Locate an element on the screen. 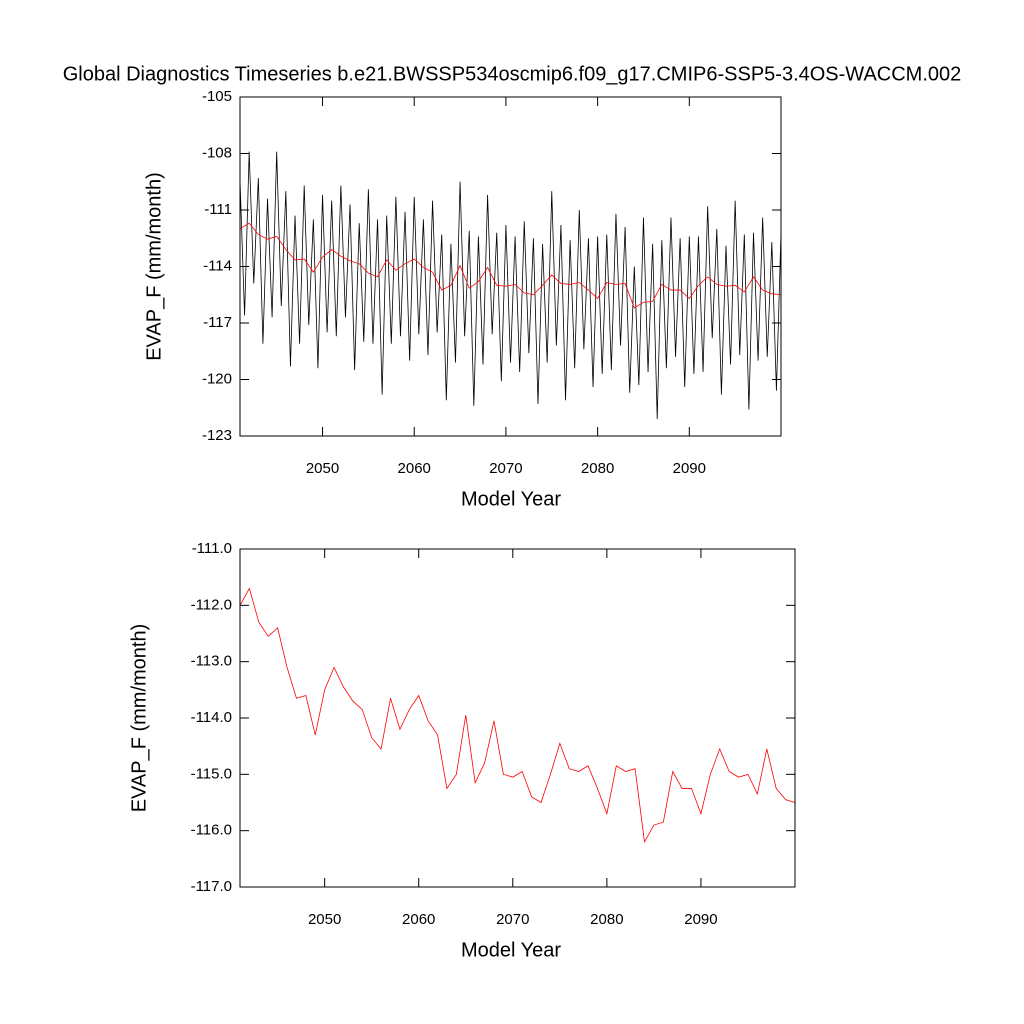 The height and width of the screenshot is (1024, 1024). y-tick-label: -111 is located at coordinates (218, 209).